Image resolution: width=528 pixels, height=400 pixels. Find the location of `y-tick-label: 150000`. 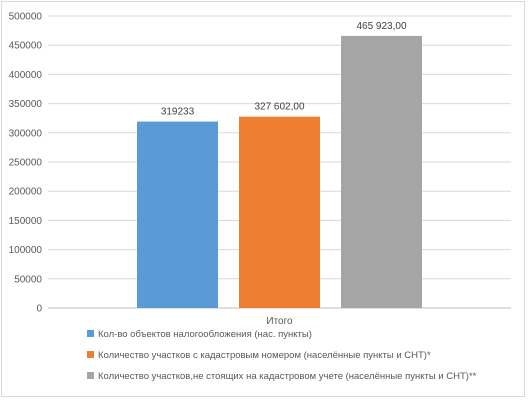

y-tick-label: 150000 is located at coordinates (26, 221).